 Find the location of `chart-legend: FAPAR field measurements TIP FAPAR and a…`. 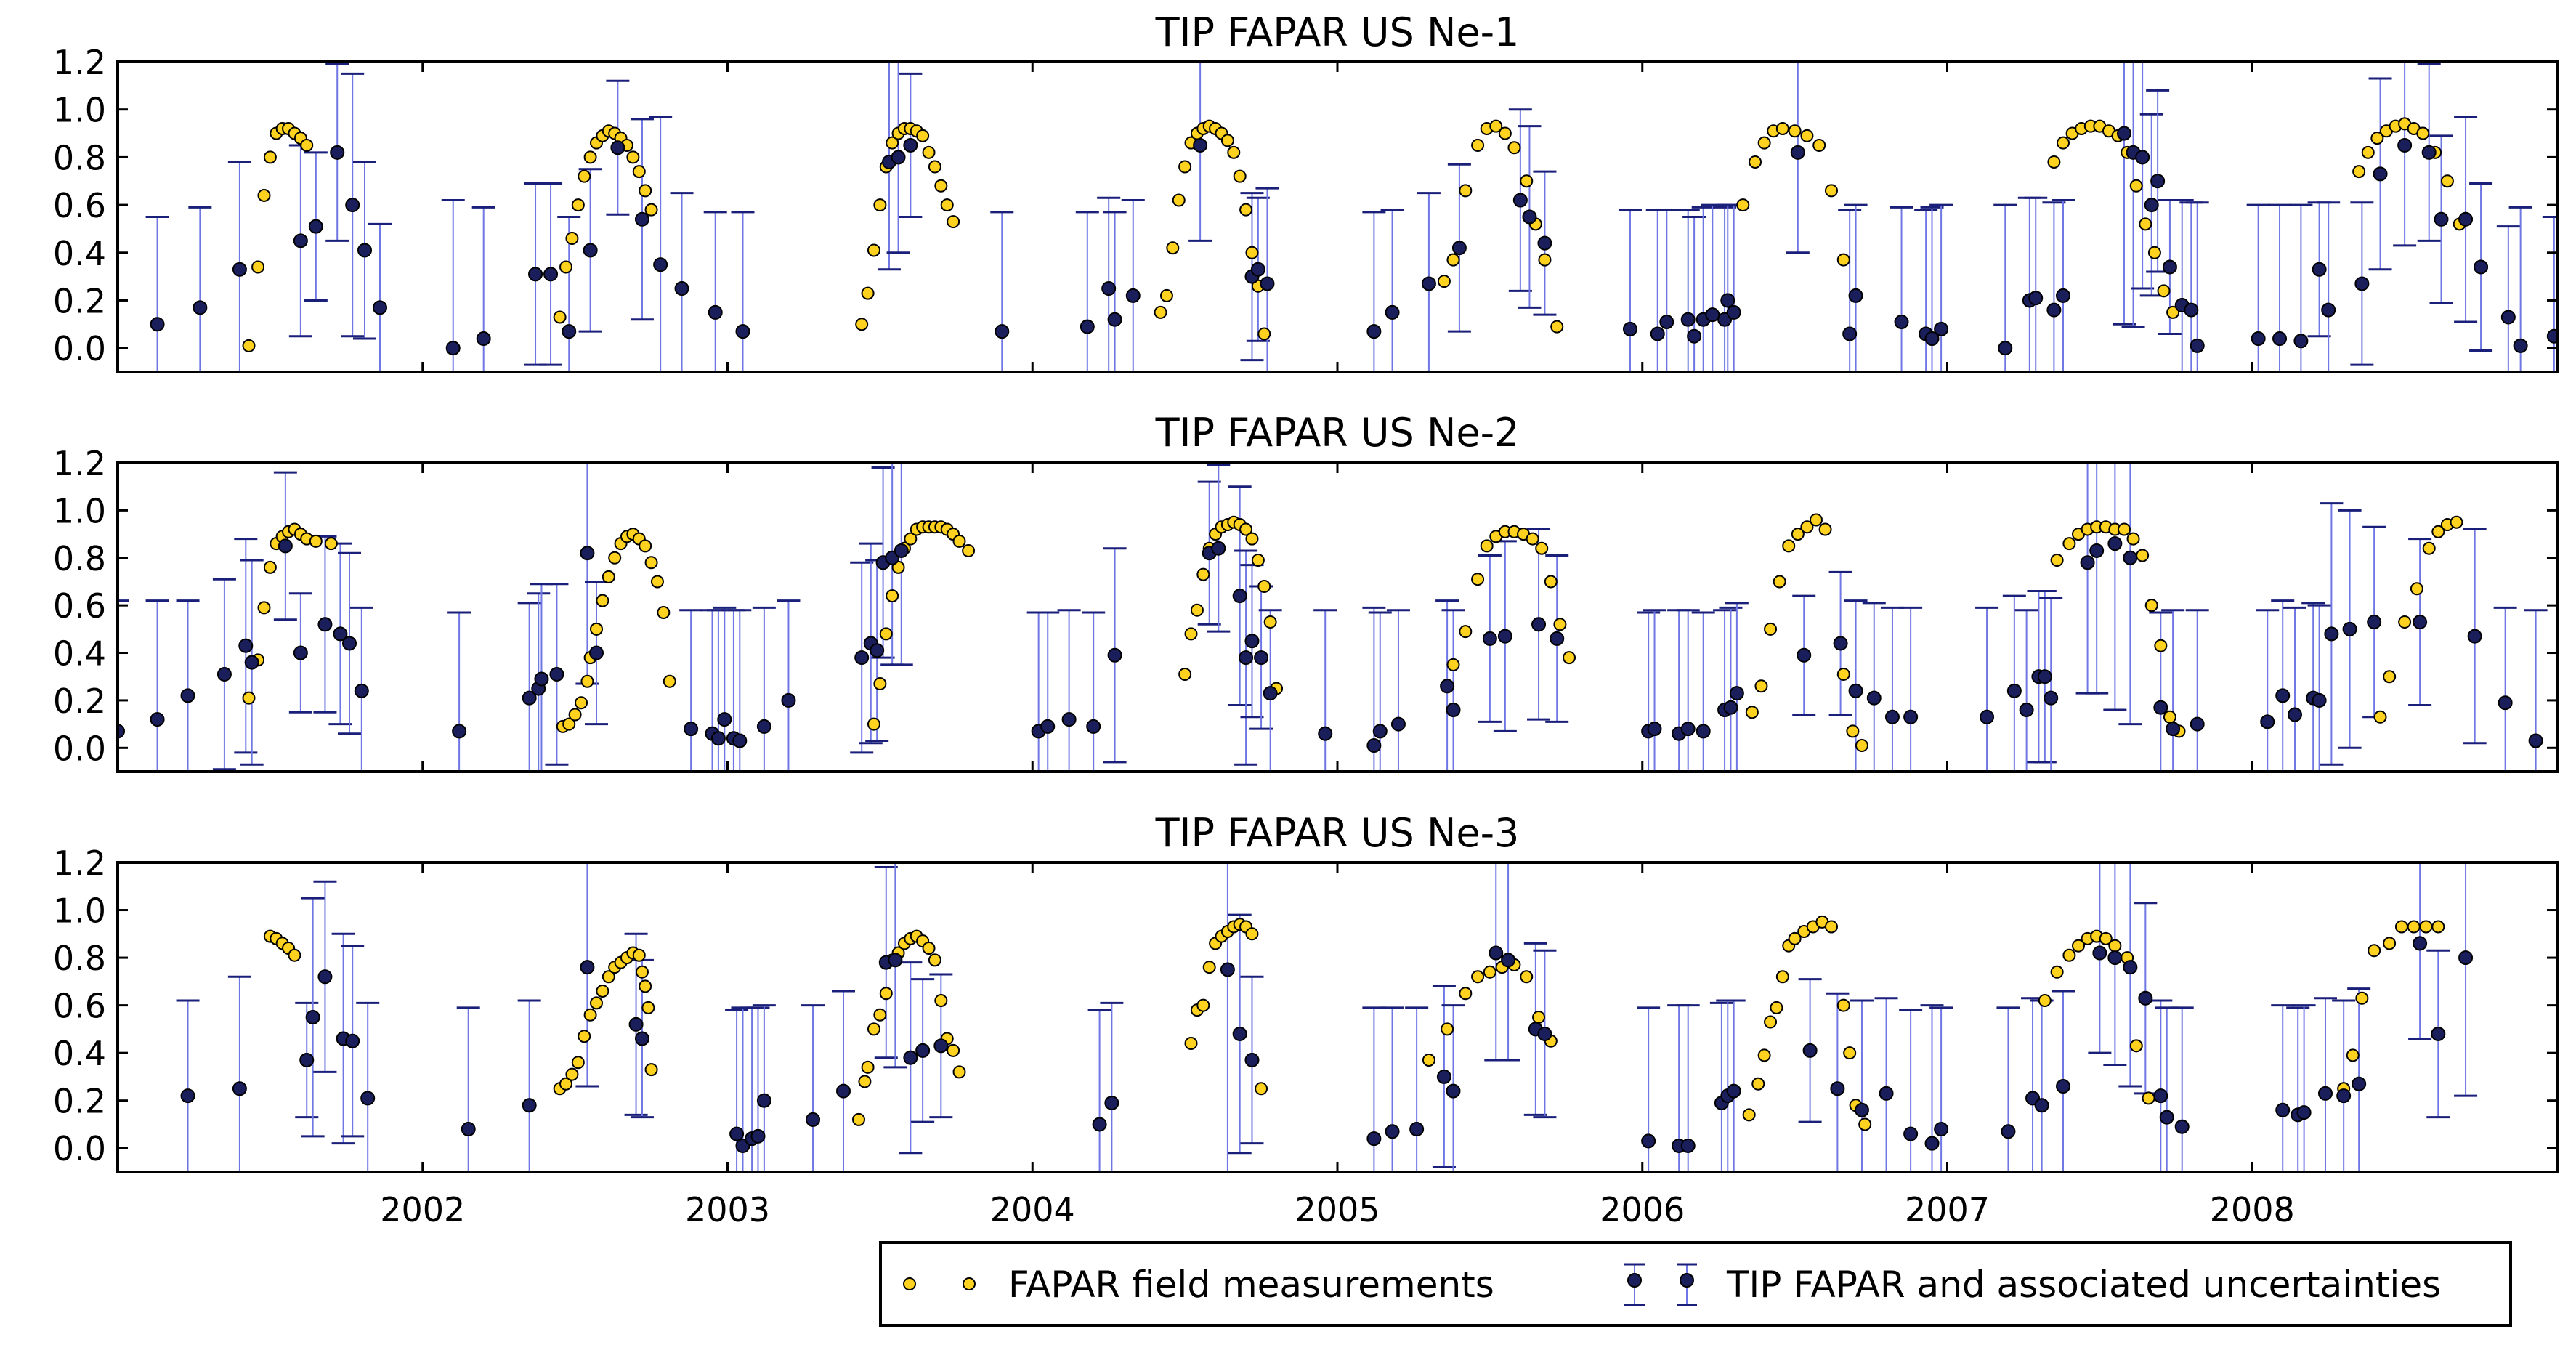

chart-legend: FAPAR field measurements TIP FAPAR and a… is located at coordinates (1695, 1284).